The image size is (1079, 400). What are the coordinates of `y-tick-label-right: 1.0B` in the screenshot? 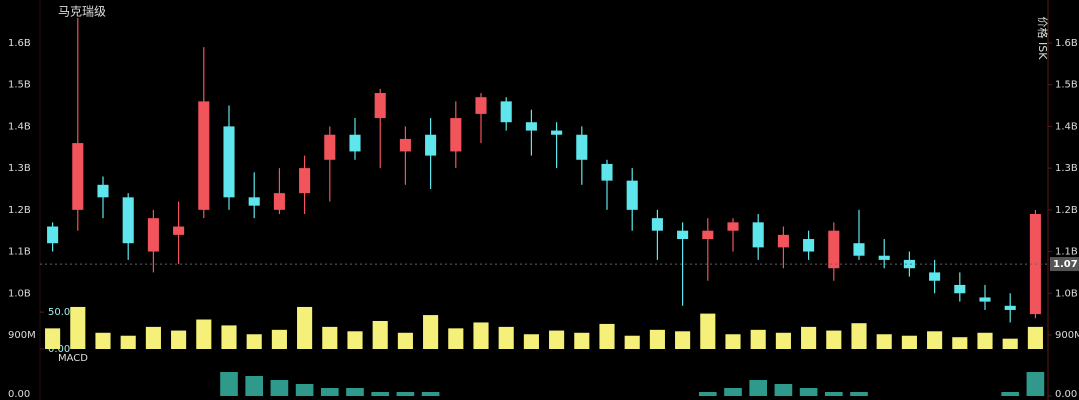 It's located at (1066, 293).